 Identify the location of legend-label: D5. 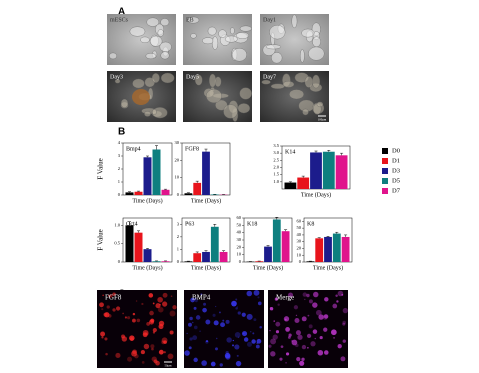
(396, 180).